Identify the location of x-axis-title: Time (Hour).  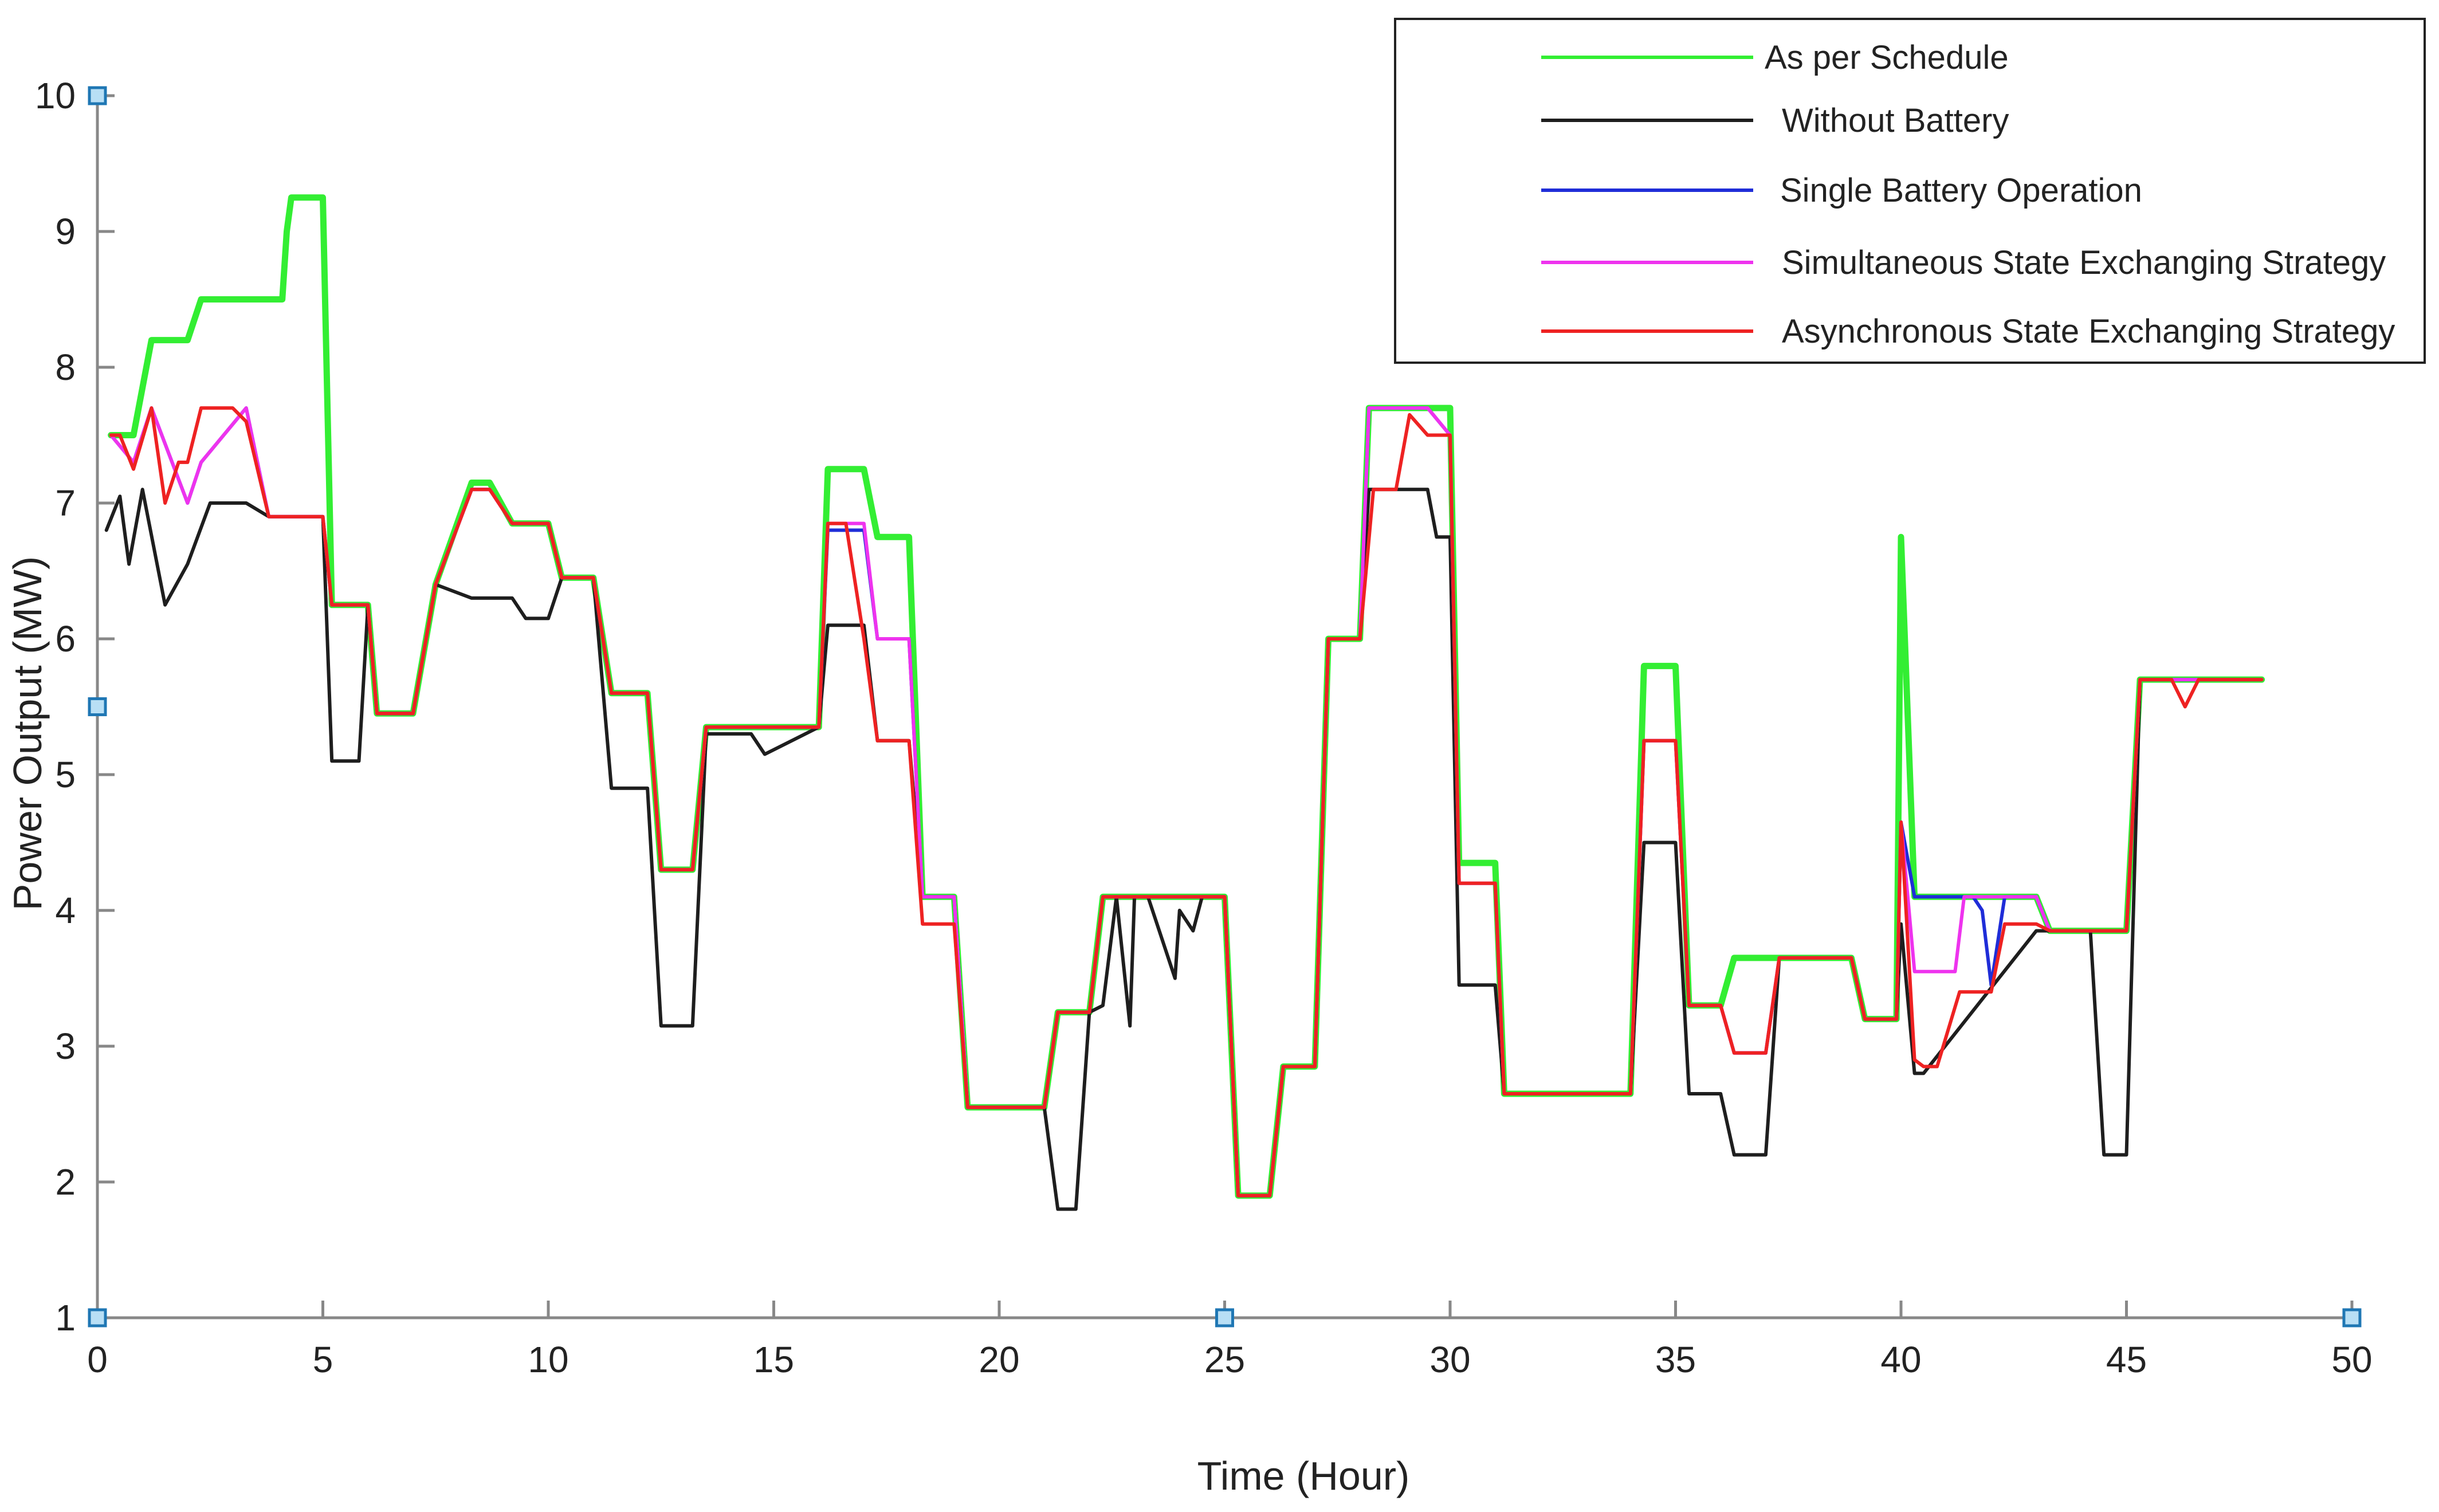
(1303, 1476).